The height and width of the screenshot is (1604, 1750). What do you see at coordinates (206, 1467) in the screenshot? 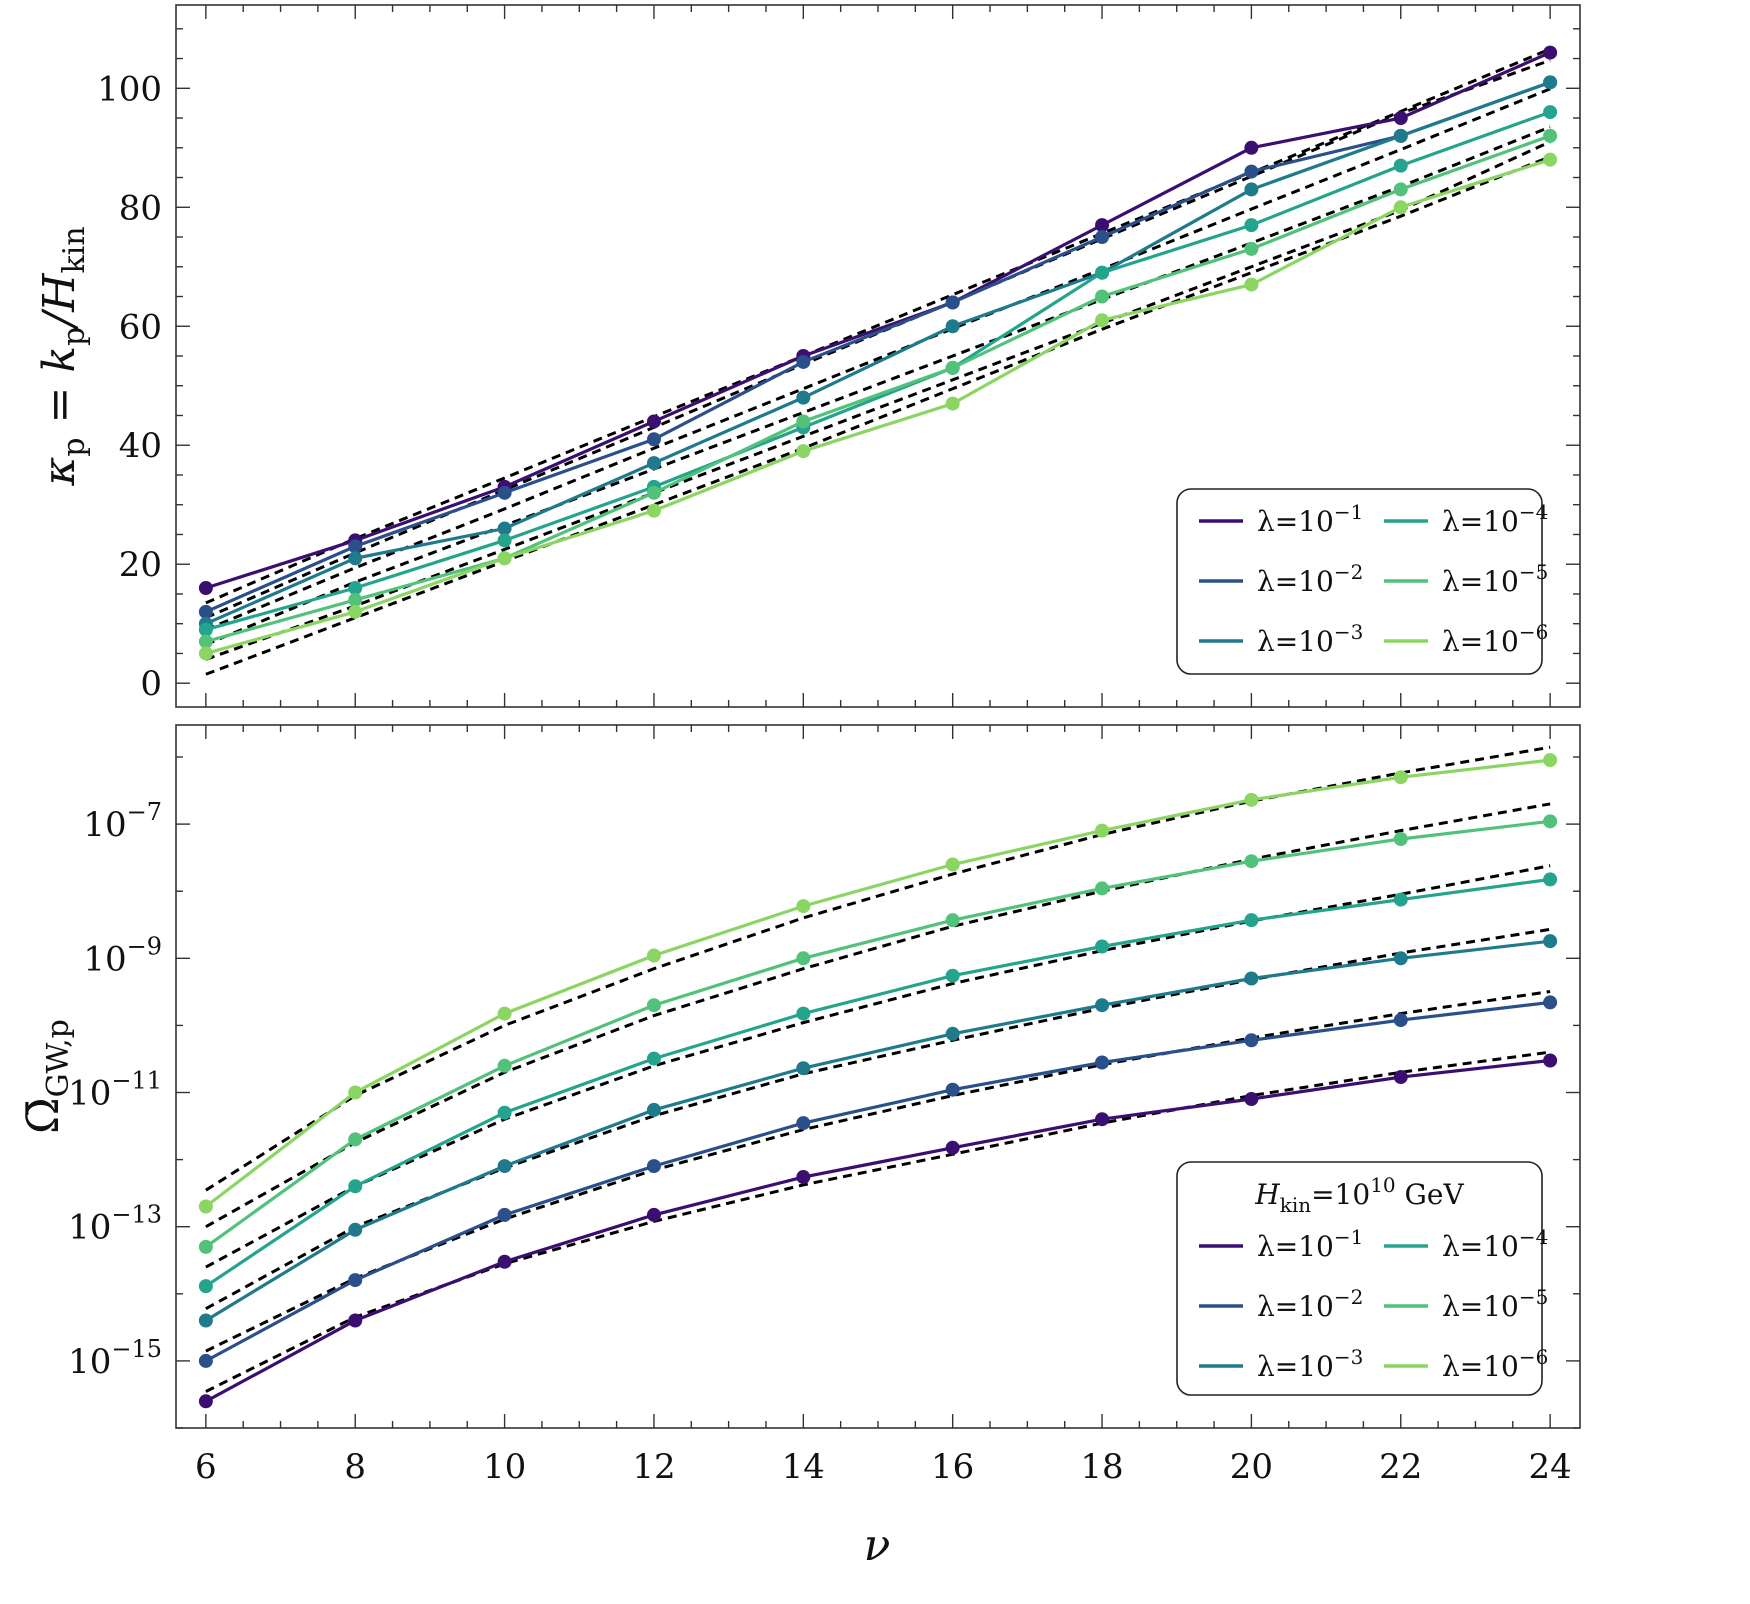
I see `x-tick-label: 6` at bounding box center [206, 1467].